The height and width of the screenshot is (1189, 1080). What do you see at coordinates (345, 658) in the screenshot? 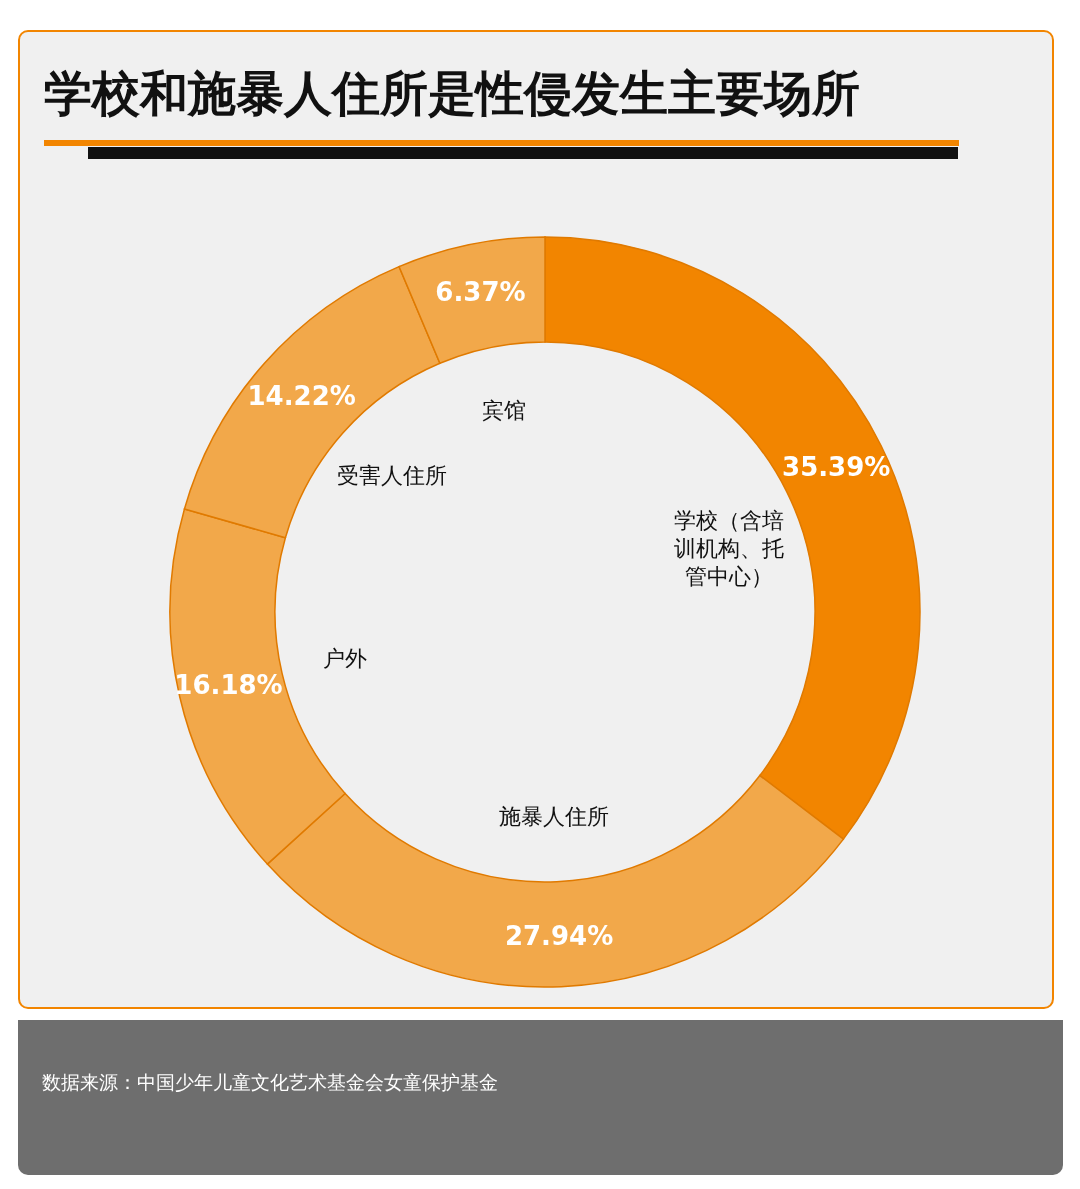
I see `slice-label: 户外` at bounding box center [345, 658].